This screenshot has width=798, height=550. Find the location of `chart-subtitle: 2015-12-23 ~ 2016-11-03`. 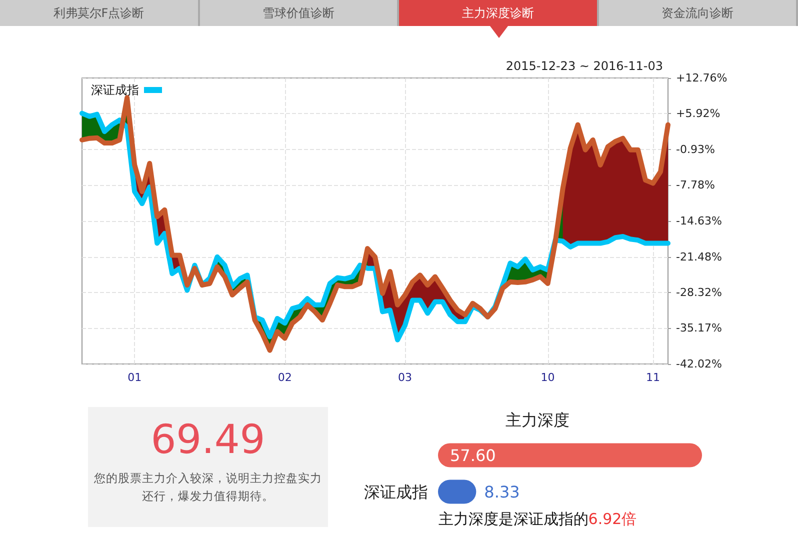

chart-subtitle: 2015-12-23 ~ 2016-11-03 is located at coordinates (585, 66).